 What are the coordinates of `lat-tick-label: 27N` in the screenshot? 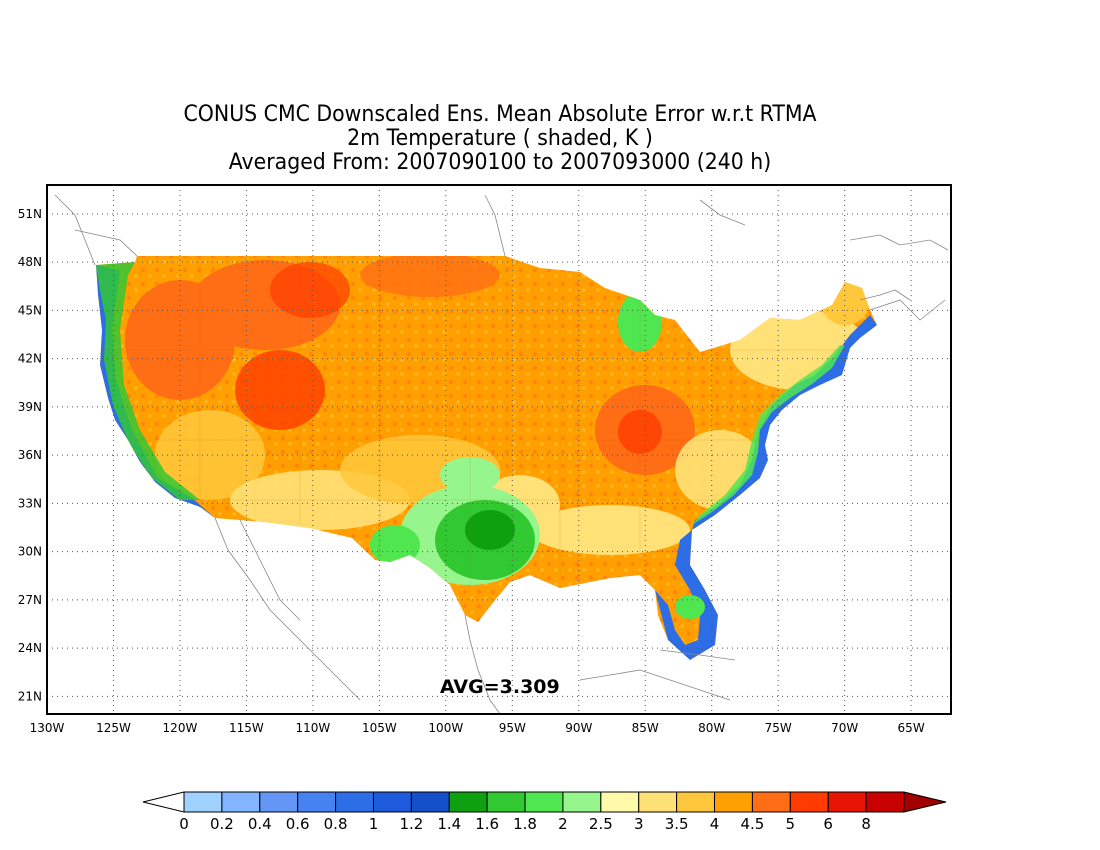 It's located at (30, 600).